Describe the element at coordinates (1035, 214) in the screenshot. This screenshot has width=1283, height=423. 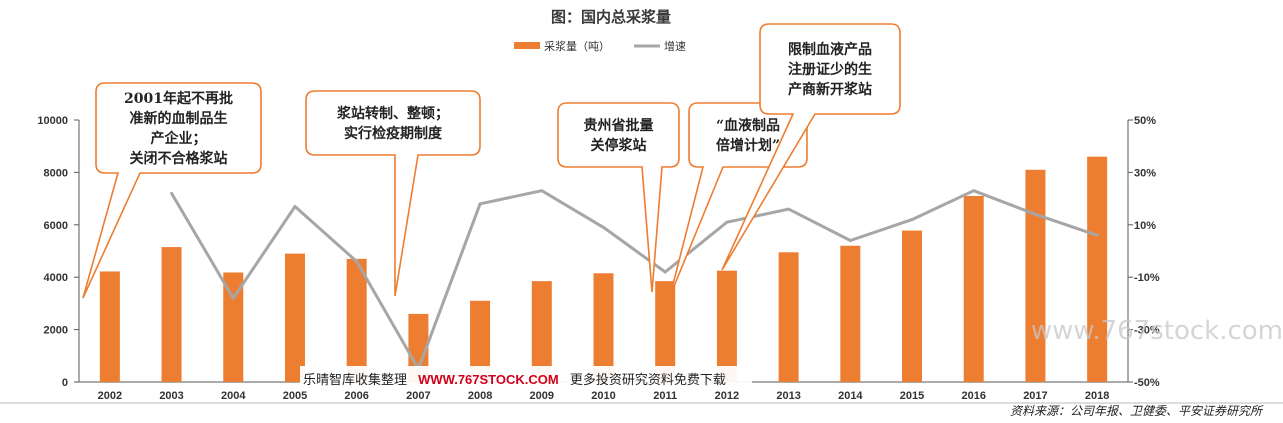
I see `growth-point-2017` at that location.